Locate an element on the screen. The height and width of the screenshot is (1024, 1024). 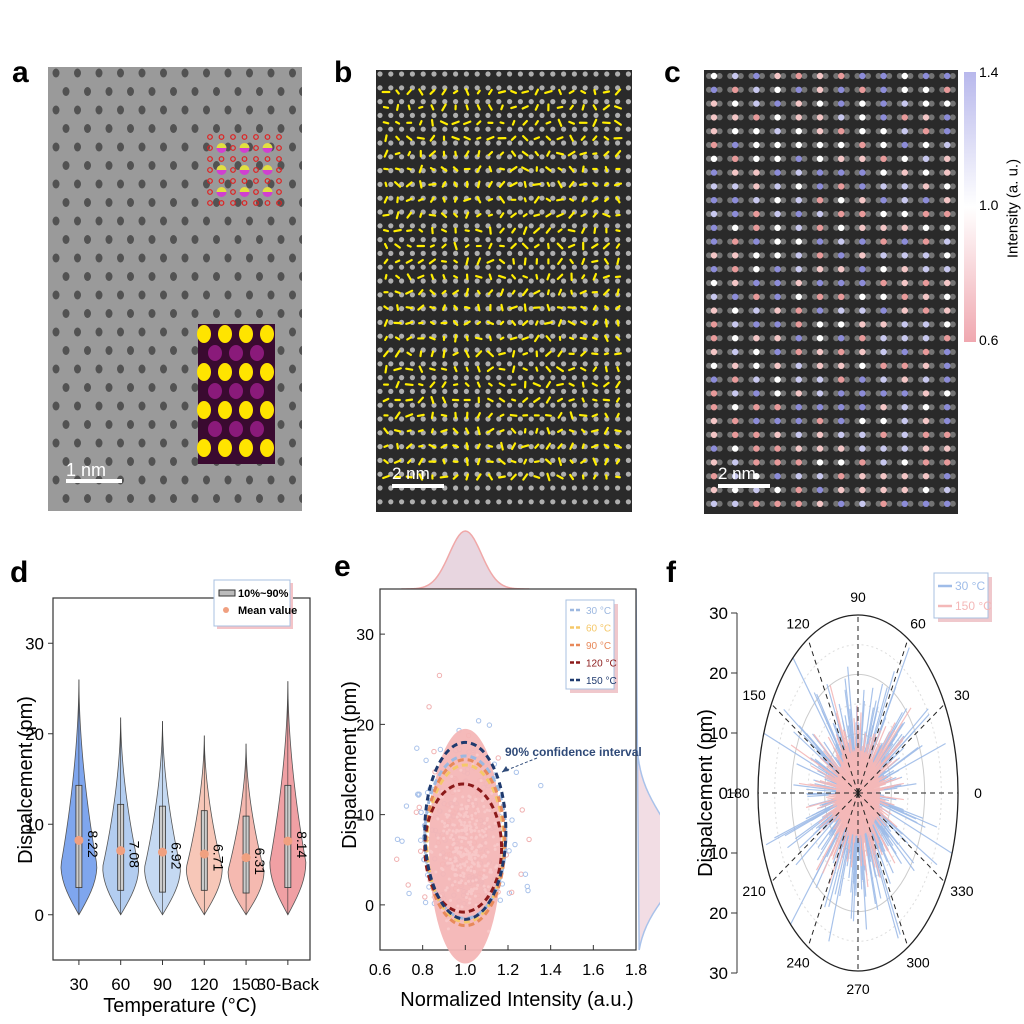
eds-yellow-site is located at coordinates (225, 410).